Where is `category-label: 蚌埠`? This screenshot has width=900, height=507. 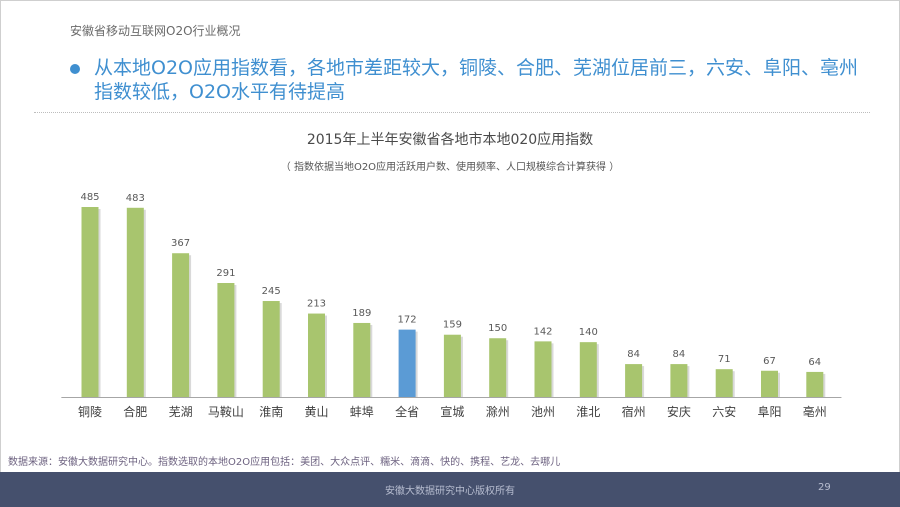
category-label: 蚌埠 is located at coordinates (362, 412).